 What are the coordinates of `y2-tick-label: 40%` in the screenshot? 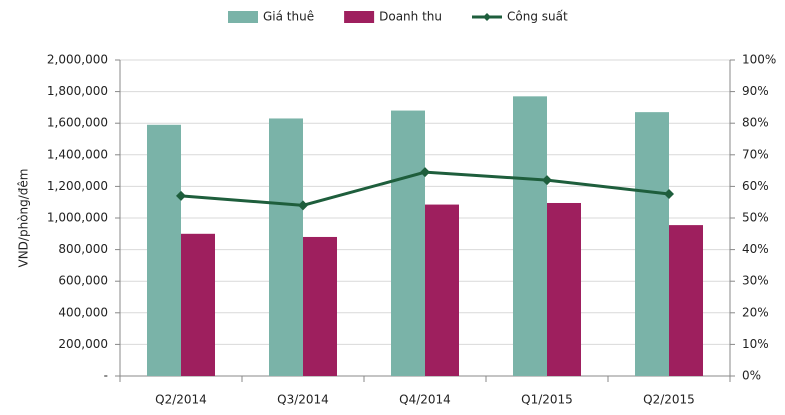 It's located at (755, 249).